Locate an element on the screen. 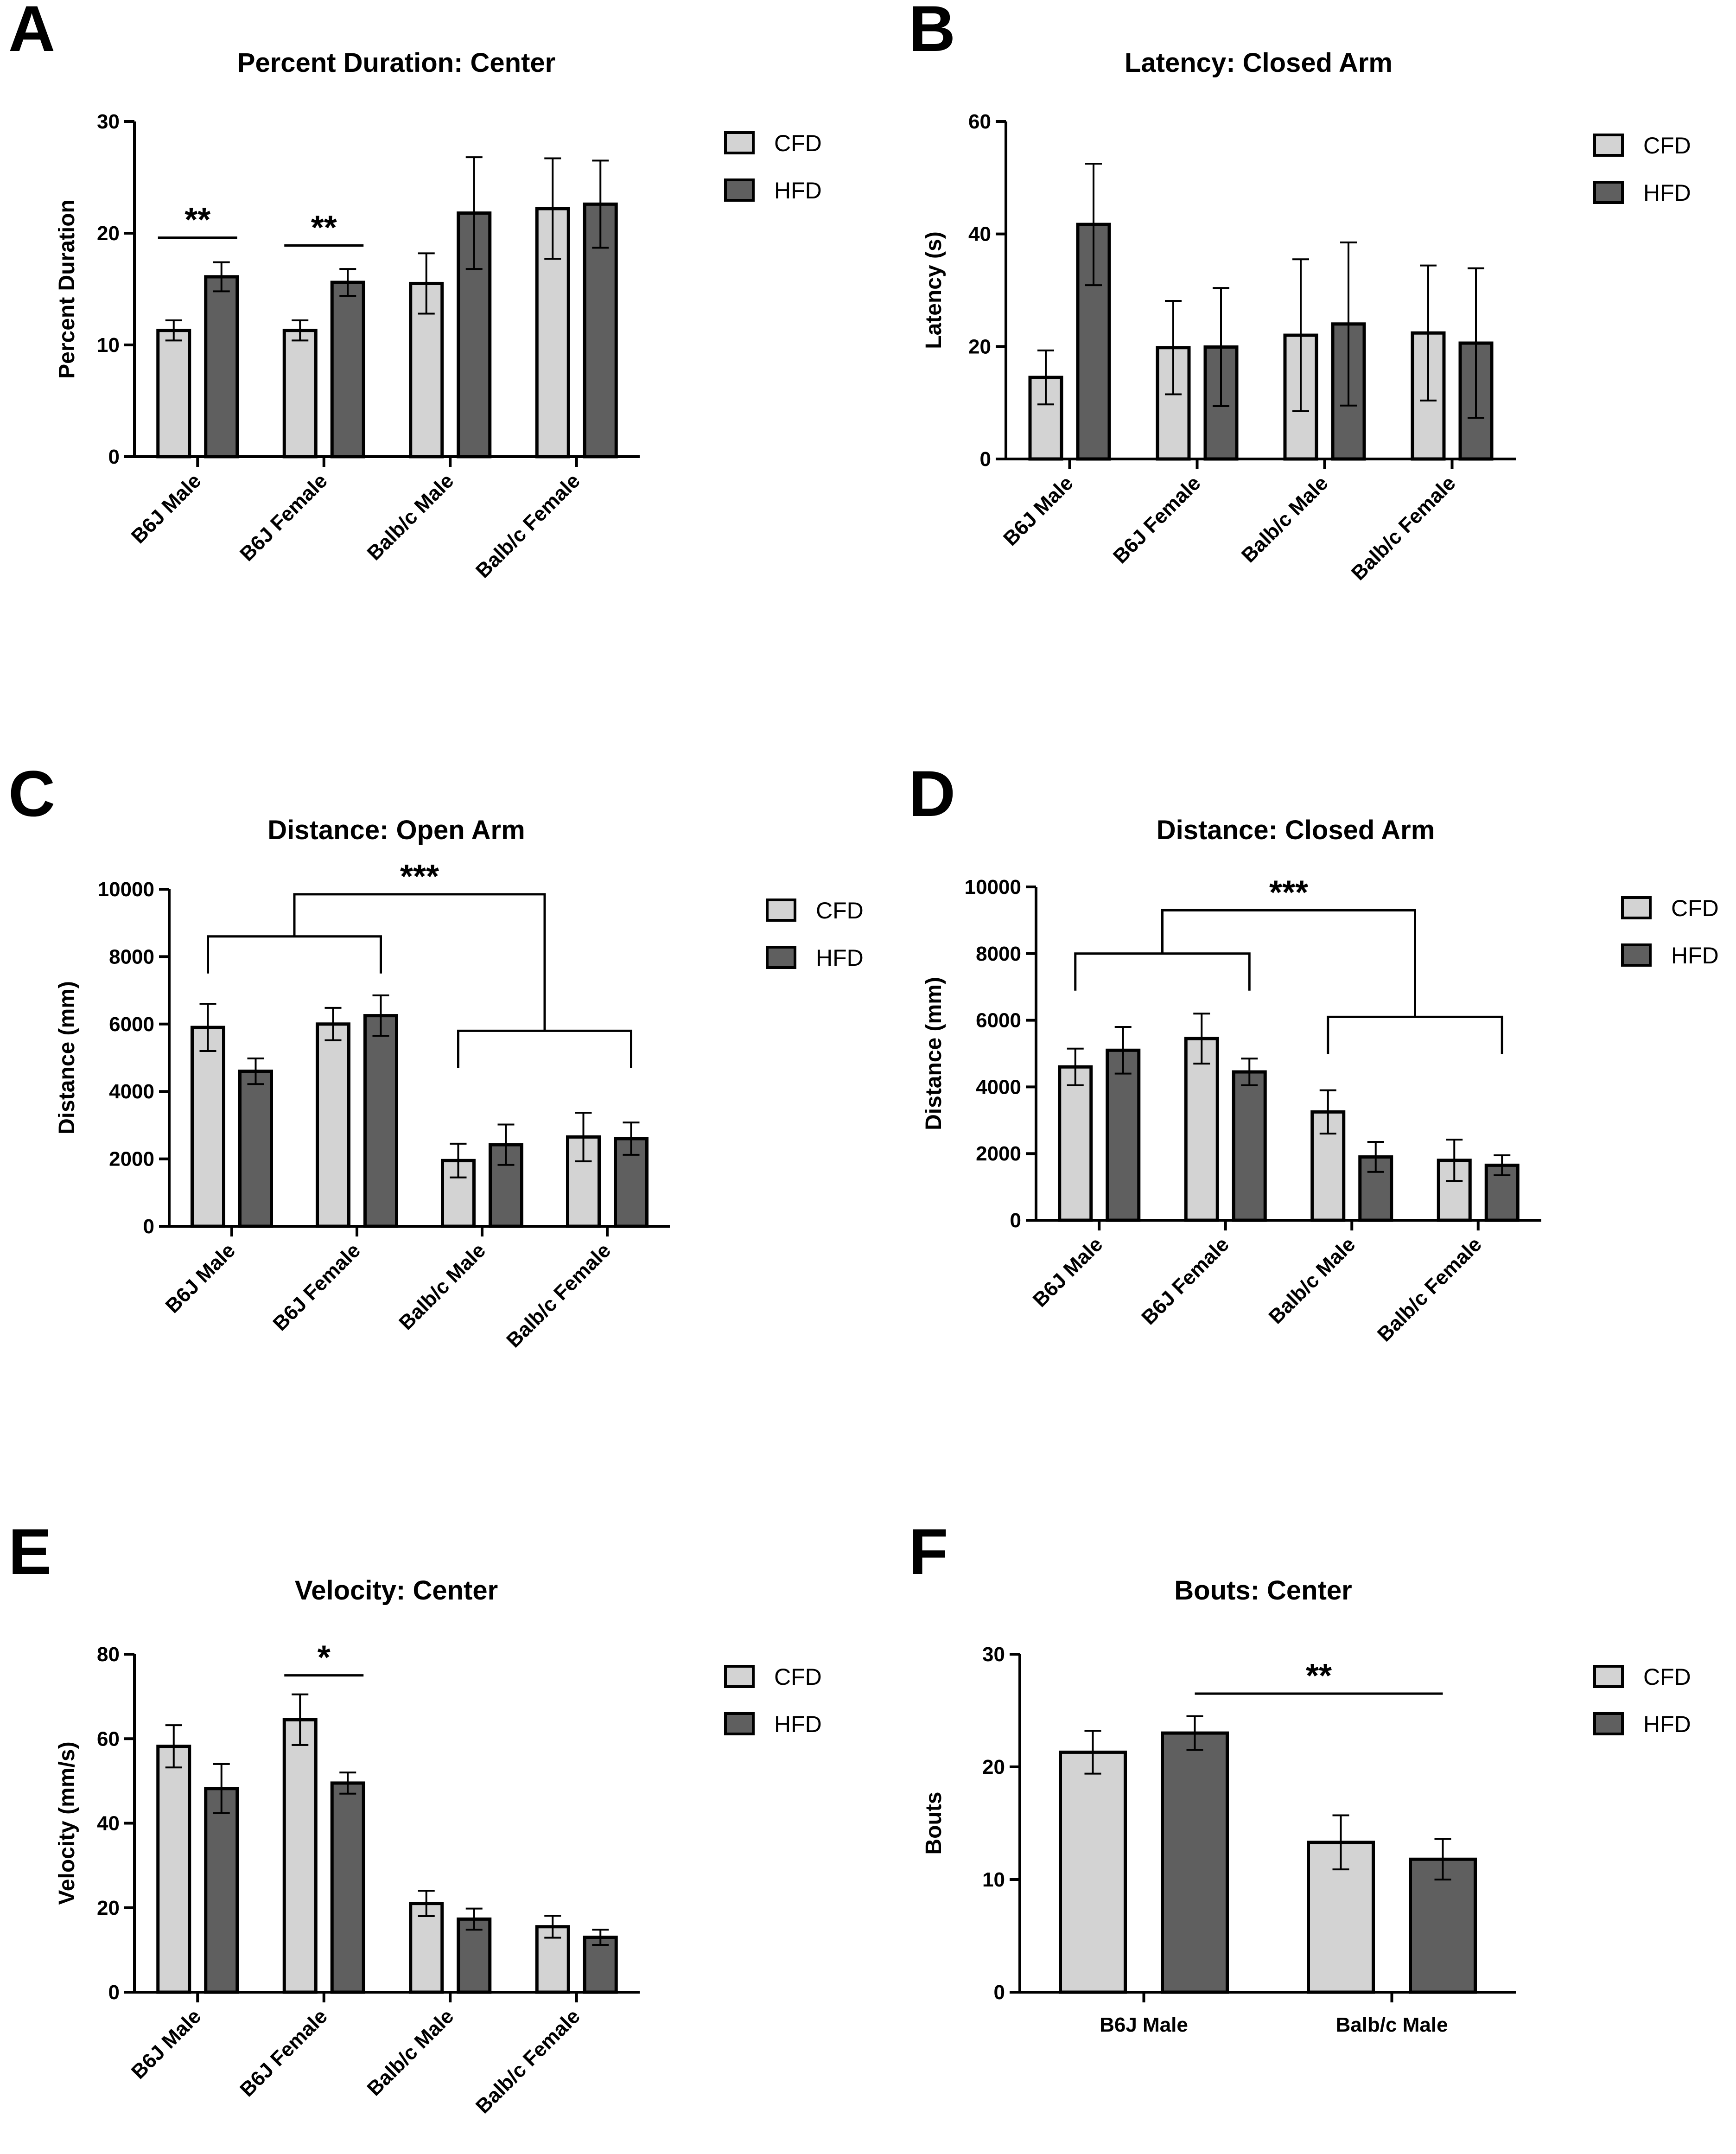 The image size is (1736, 2154). panel-letter: F is located at coordinates (928, 1551).